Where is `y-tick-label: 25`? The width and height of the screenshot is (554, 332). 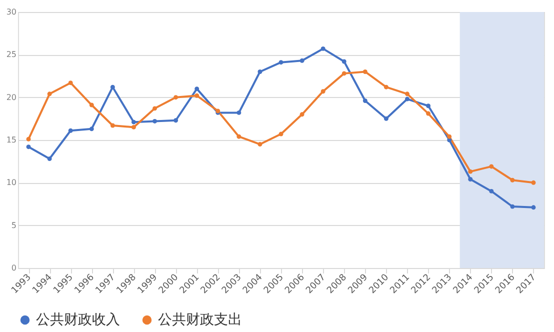 y-tick-label: 25 is located at coordinates (11, 55).